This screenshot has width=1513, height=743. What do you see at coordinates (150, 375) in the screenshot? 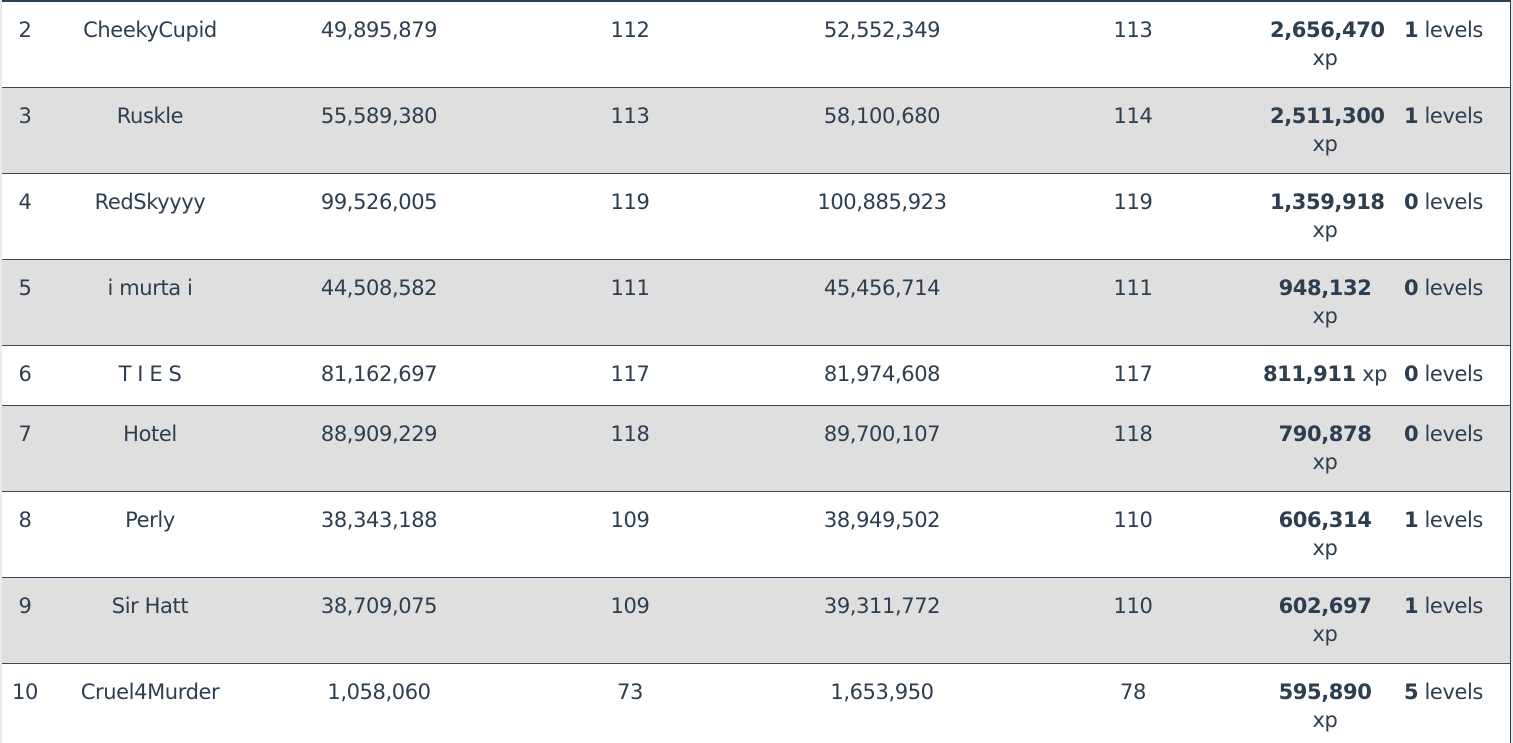
I see `player-name: T I E S` at bounding box center [150, 375].